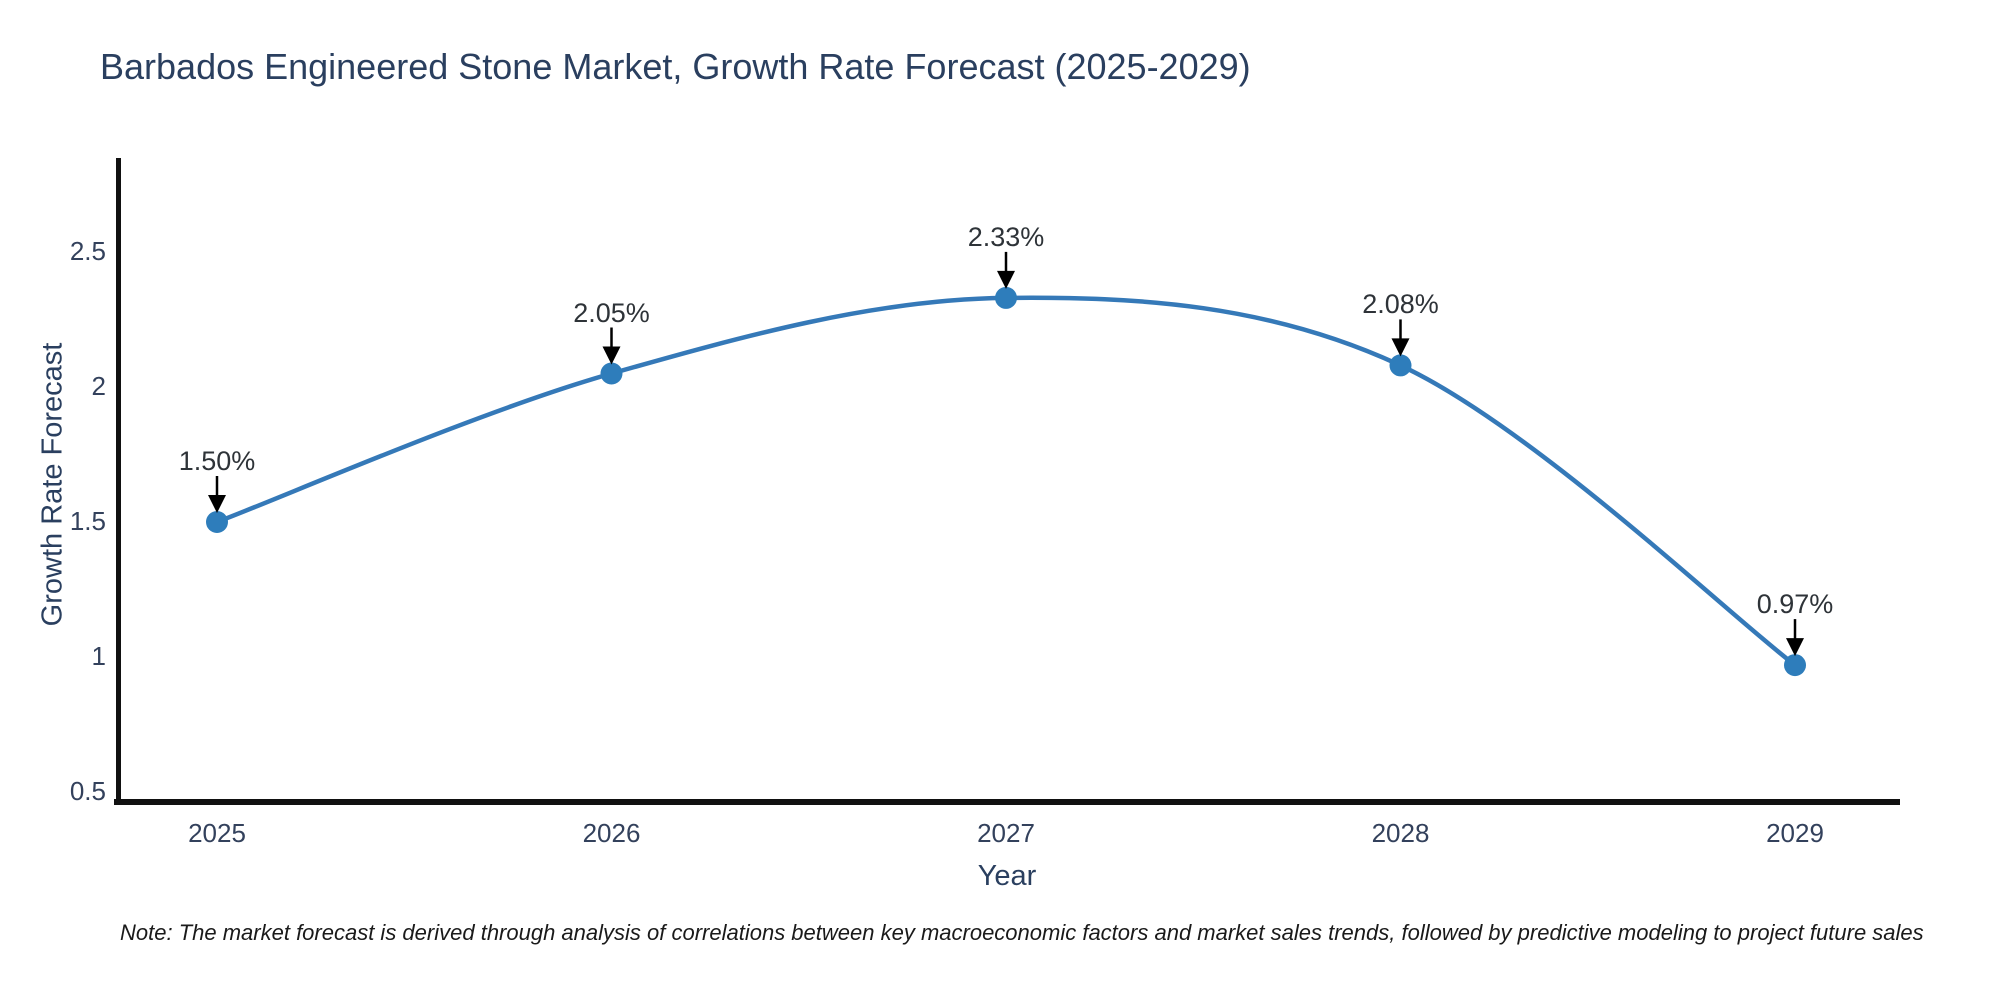  I want to click on x-tick-label: 2027, so click(1006, 833).